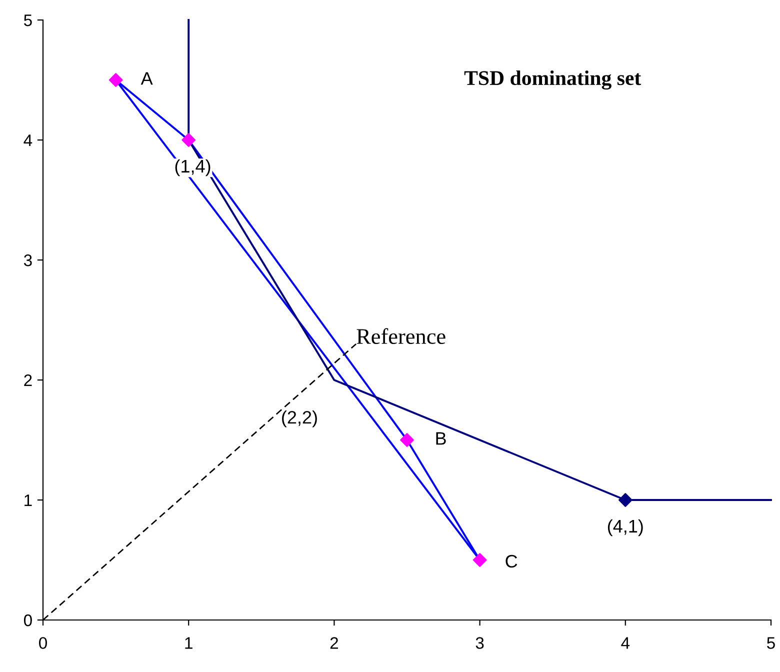  I want to click on annotation: Reference, so click(401, 336).